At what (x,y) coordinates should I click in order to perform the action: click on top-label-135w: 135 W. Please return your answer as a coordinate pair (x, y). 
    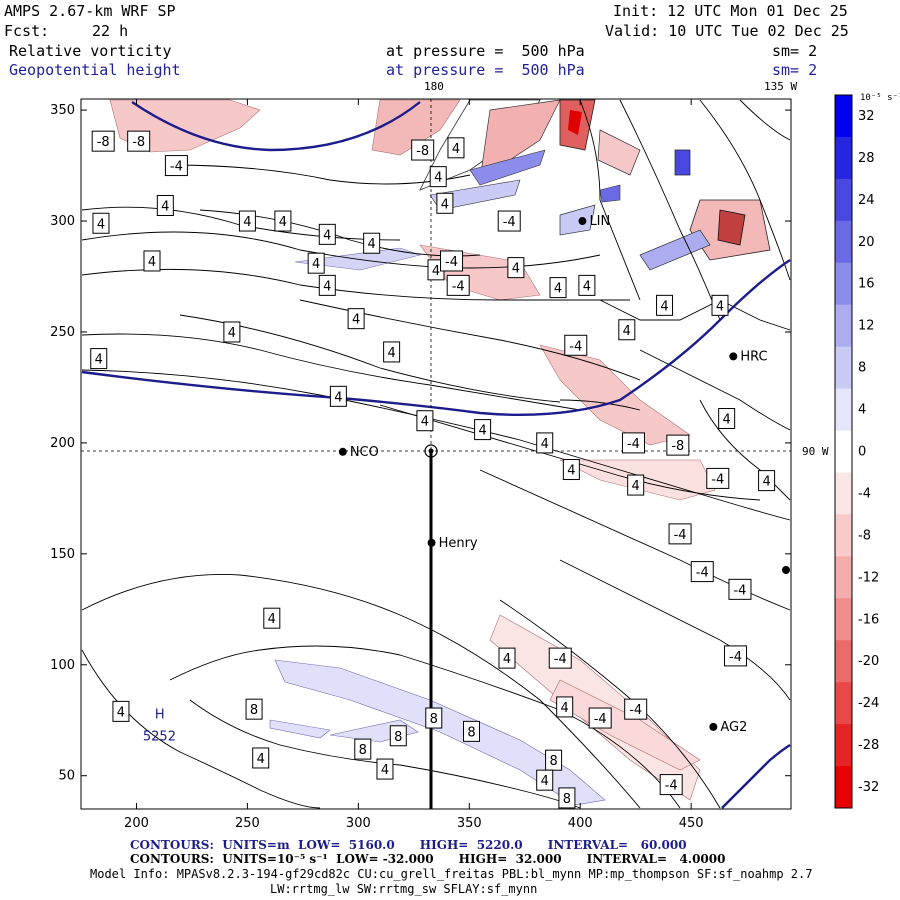
    Looking at the image, I should click on (781, 86).